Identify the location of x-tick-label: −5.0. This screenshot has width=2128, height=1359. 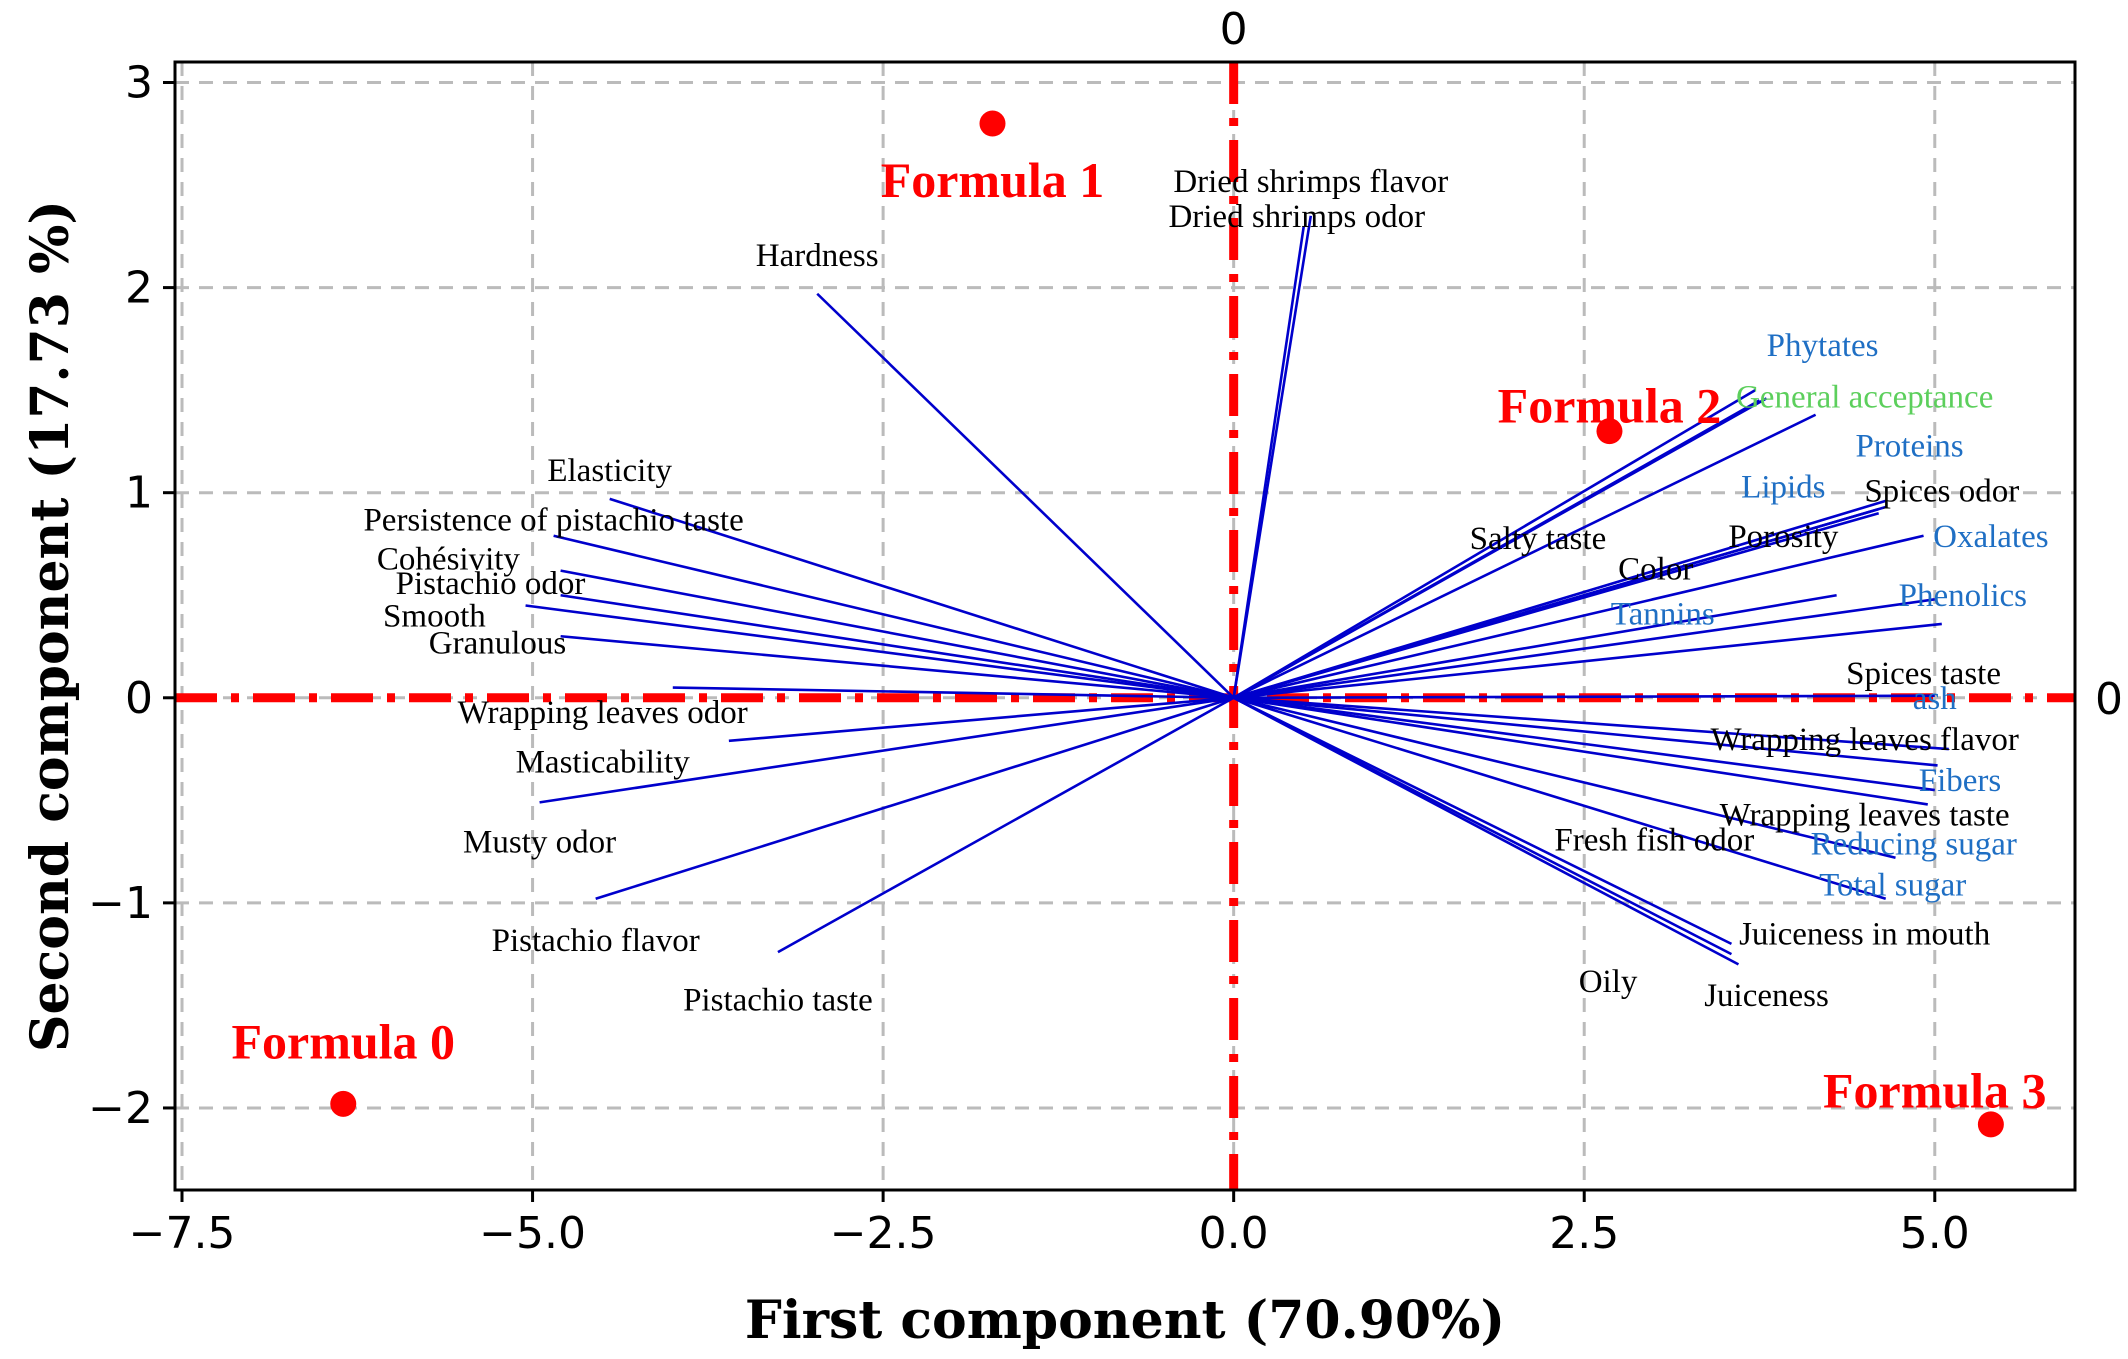
(532, 1233).